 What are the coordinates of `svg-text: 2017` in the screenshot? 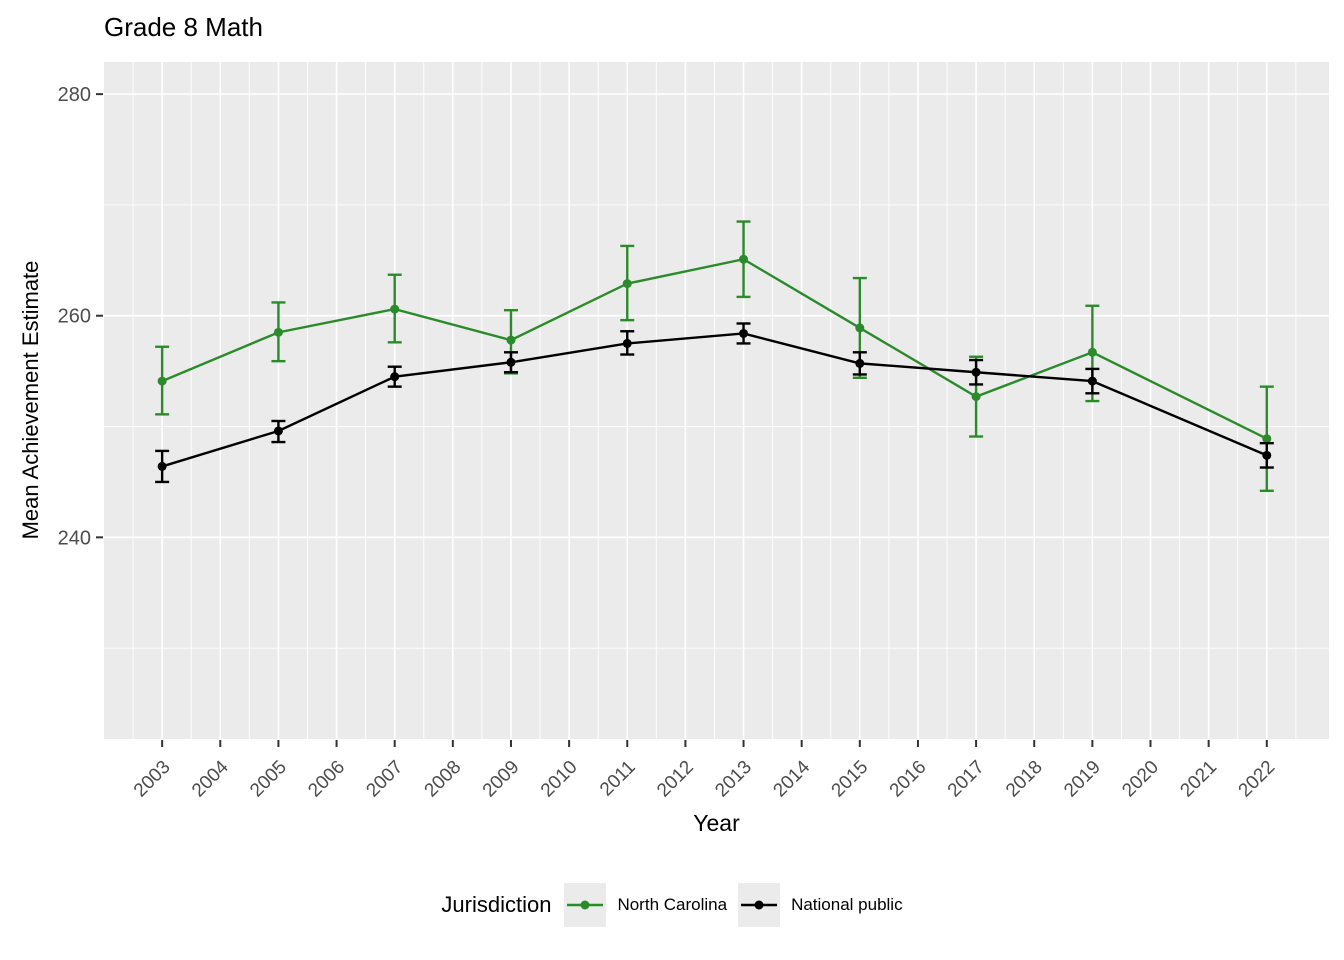 It's located at (966, 779).